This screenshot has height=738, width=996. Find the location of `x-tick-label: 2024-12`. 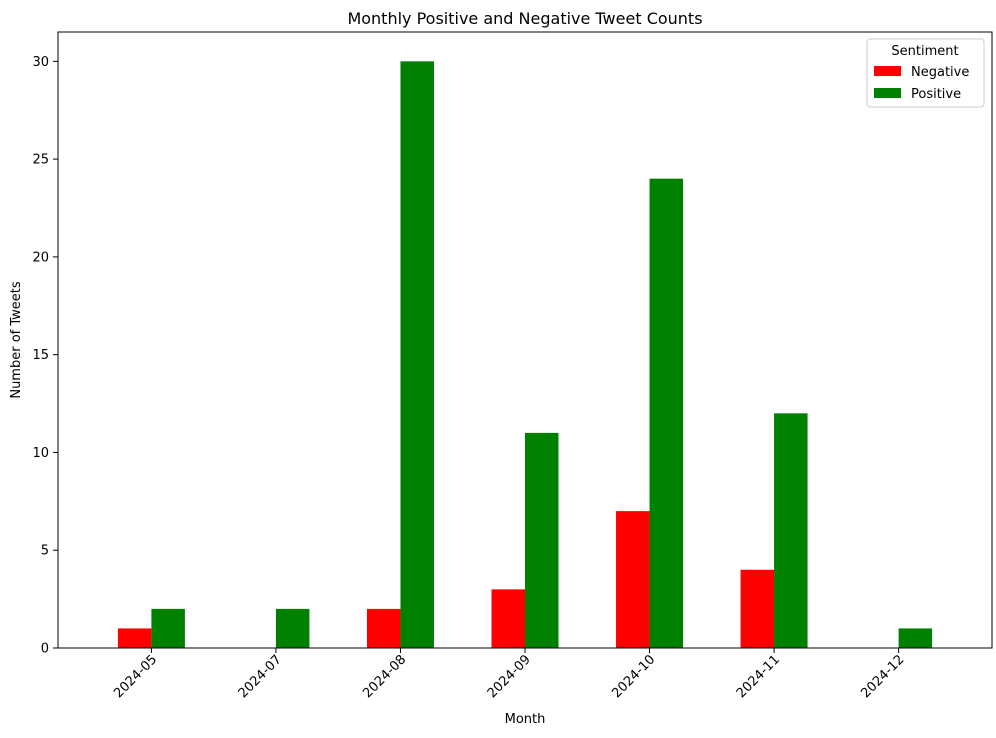

x-tick-label: 2024-12 is located at coordinates (882, 676).